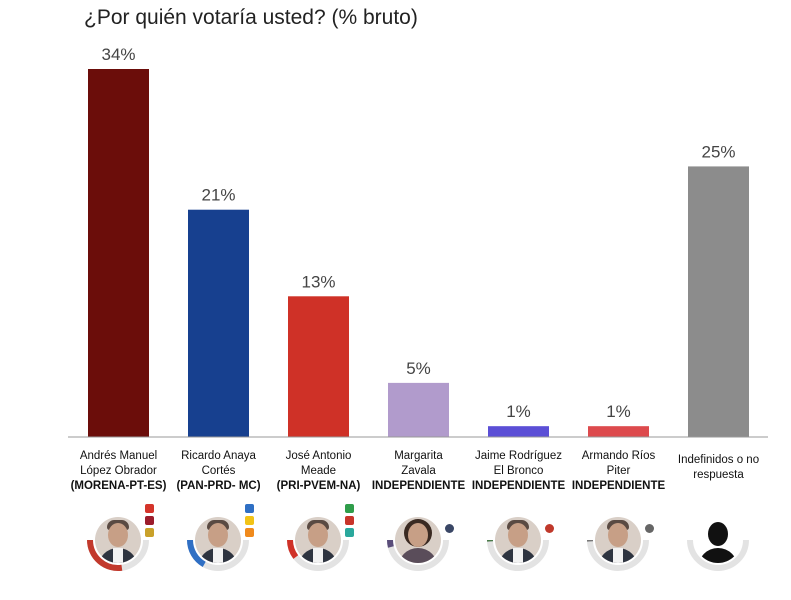 The height and width of the screenshot is (600, 791). I want to click on category-party: (PRI-PVEM-NA), so click(318, 486).